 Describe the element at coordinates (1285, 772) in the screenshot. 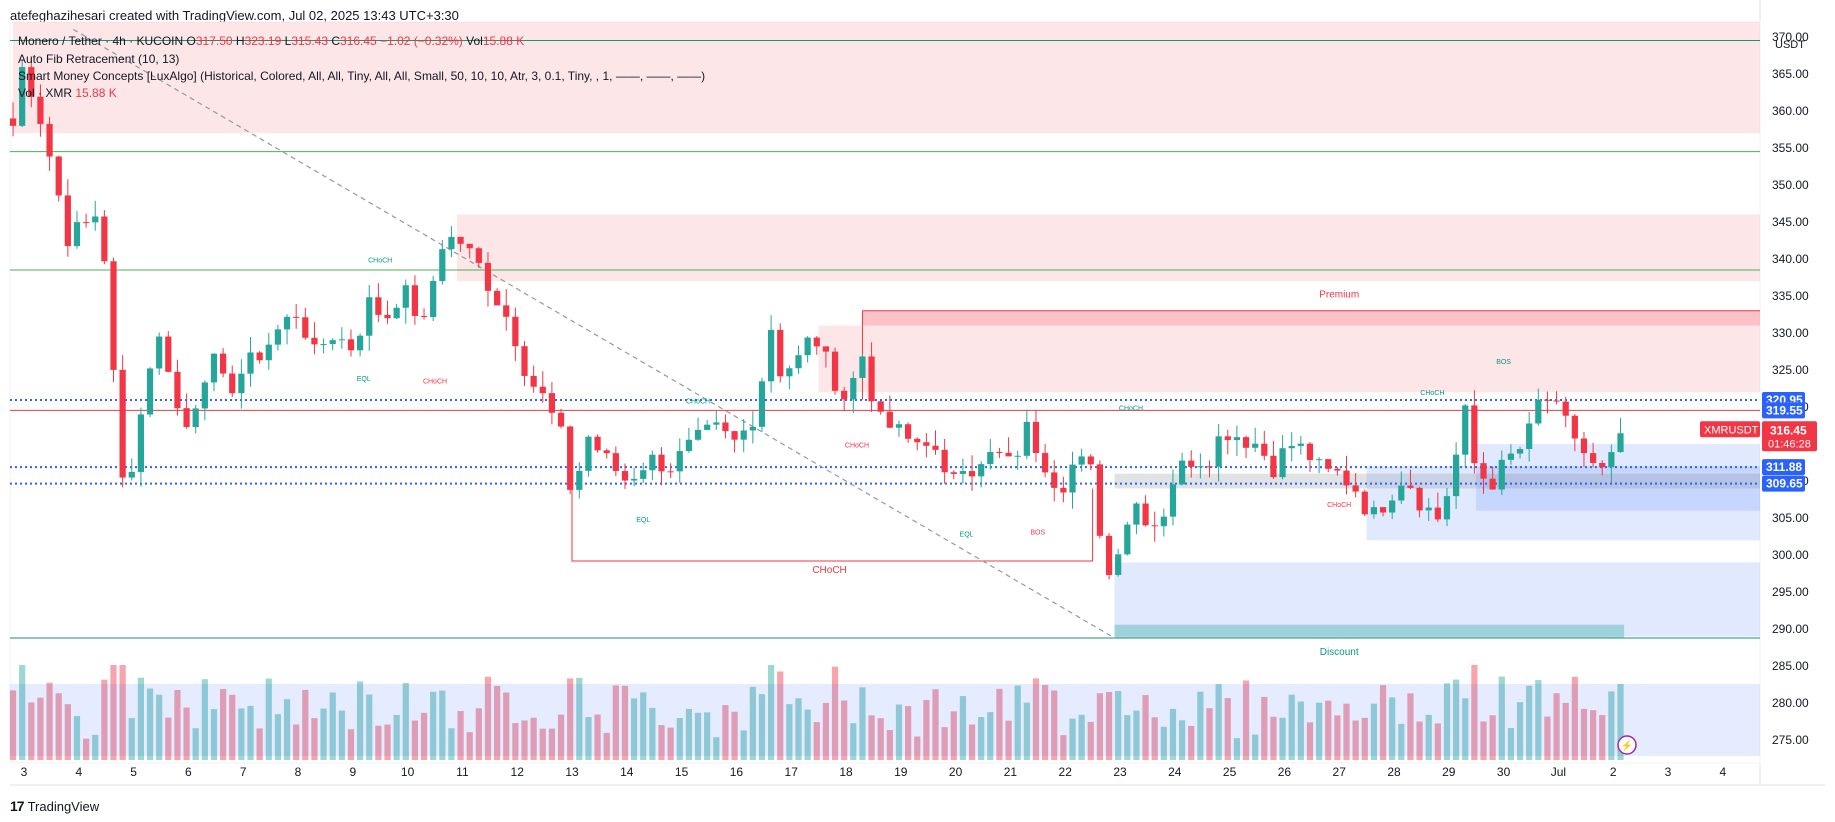

I see `x-tick-label: 26` at that location.